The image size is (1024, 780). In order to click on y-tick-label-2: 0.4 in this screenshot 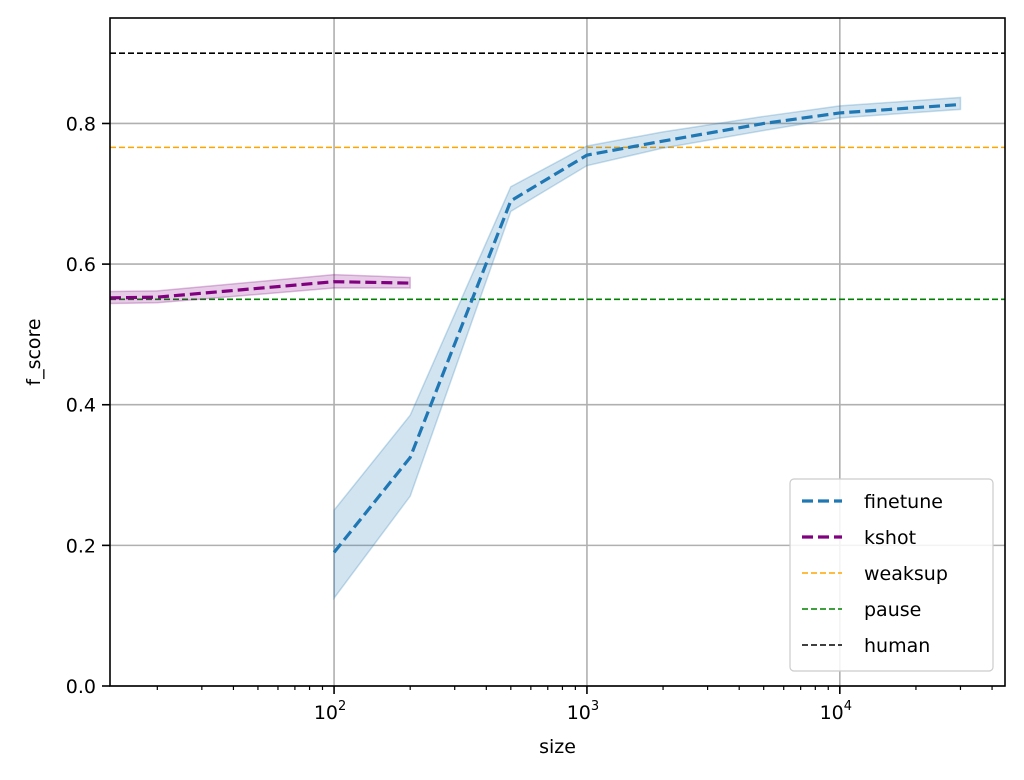, I will do `click(81, 406)`.